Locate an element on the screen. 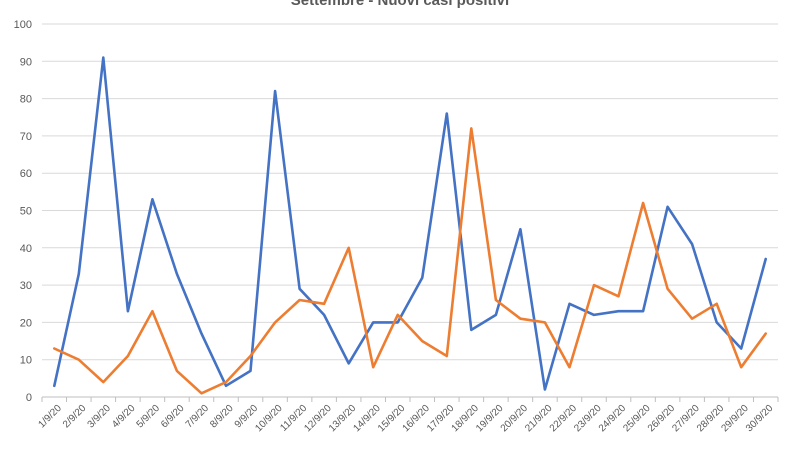  y-tick-label: 40 is located at coordinates (26, 249).